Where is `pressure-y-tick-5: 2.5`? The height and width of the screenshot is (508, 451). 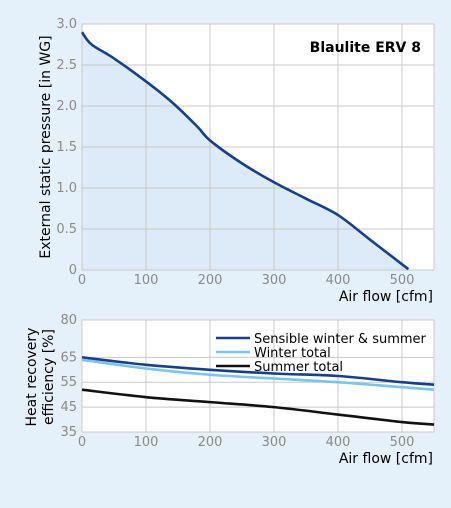
pressure-y-tick-5: 2.5 is located at coordinates (66, 65).